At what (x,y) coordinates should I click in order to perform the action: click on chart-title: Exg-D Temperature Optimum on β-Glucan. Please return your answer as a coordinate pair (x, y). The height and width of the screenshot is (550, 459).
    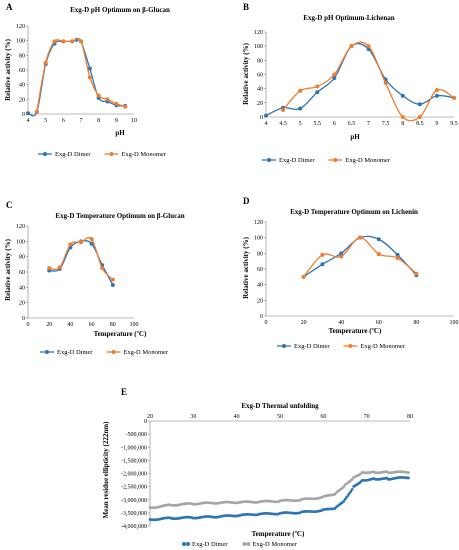
    Looking at the image, I should click on (119, 216).